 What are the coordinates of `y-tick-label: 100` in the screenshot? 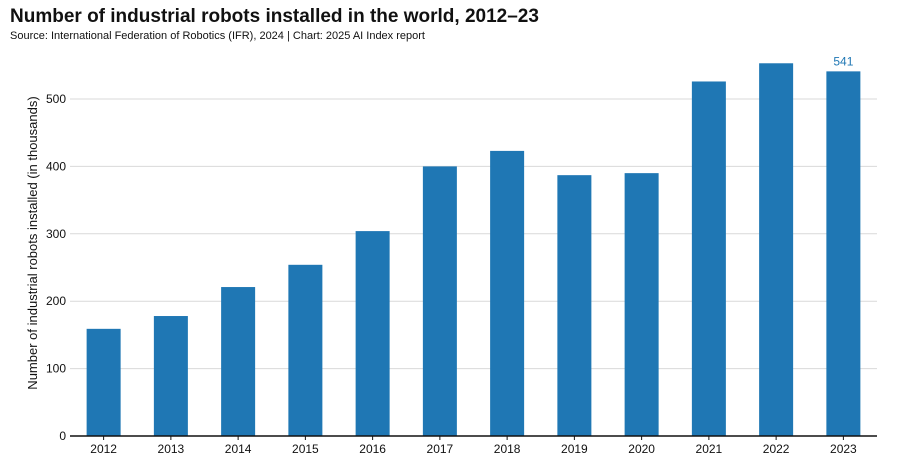 It's located at (56, 369).